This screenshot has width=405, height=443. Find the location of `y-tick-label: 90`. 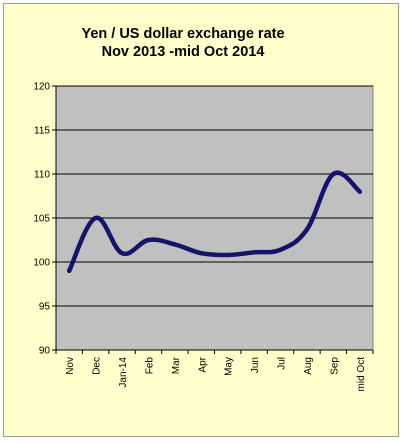

y-tick-label: 90 is located at coordinates (45, 351).